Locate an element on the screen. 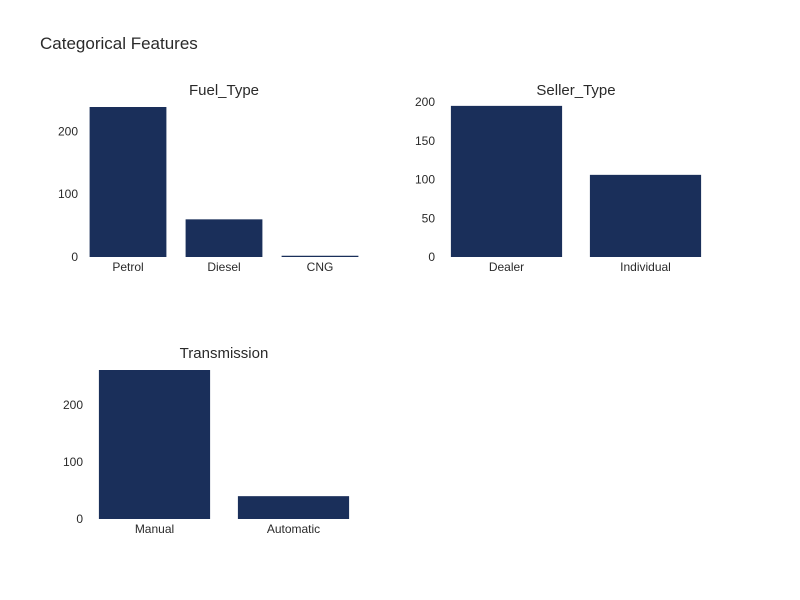 This screenshot has width=800, height=600. x-tick-label: Dealer is located at coordinates (506, 267).